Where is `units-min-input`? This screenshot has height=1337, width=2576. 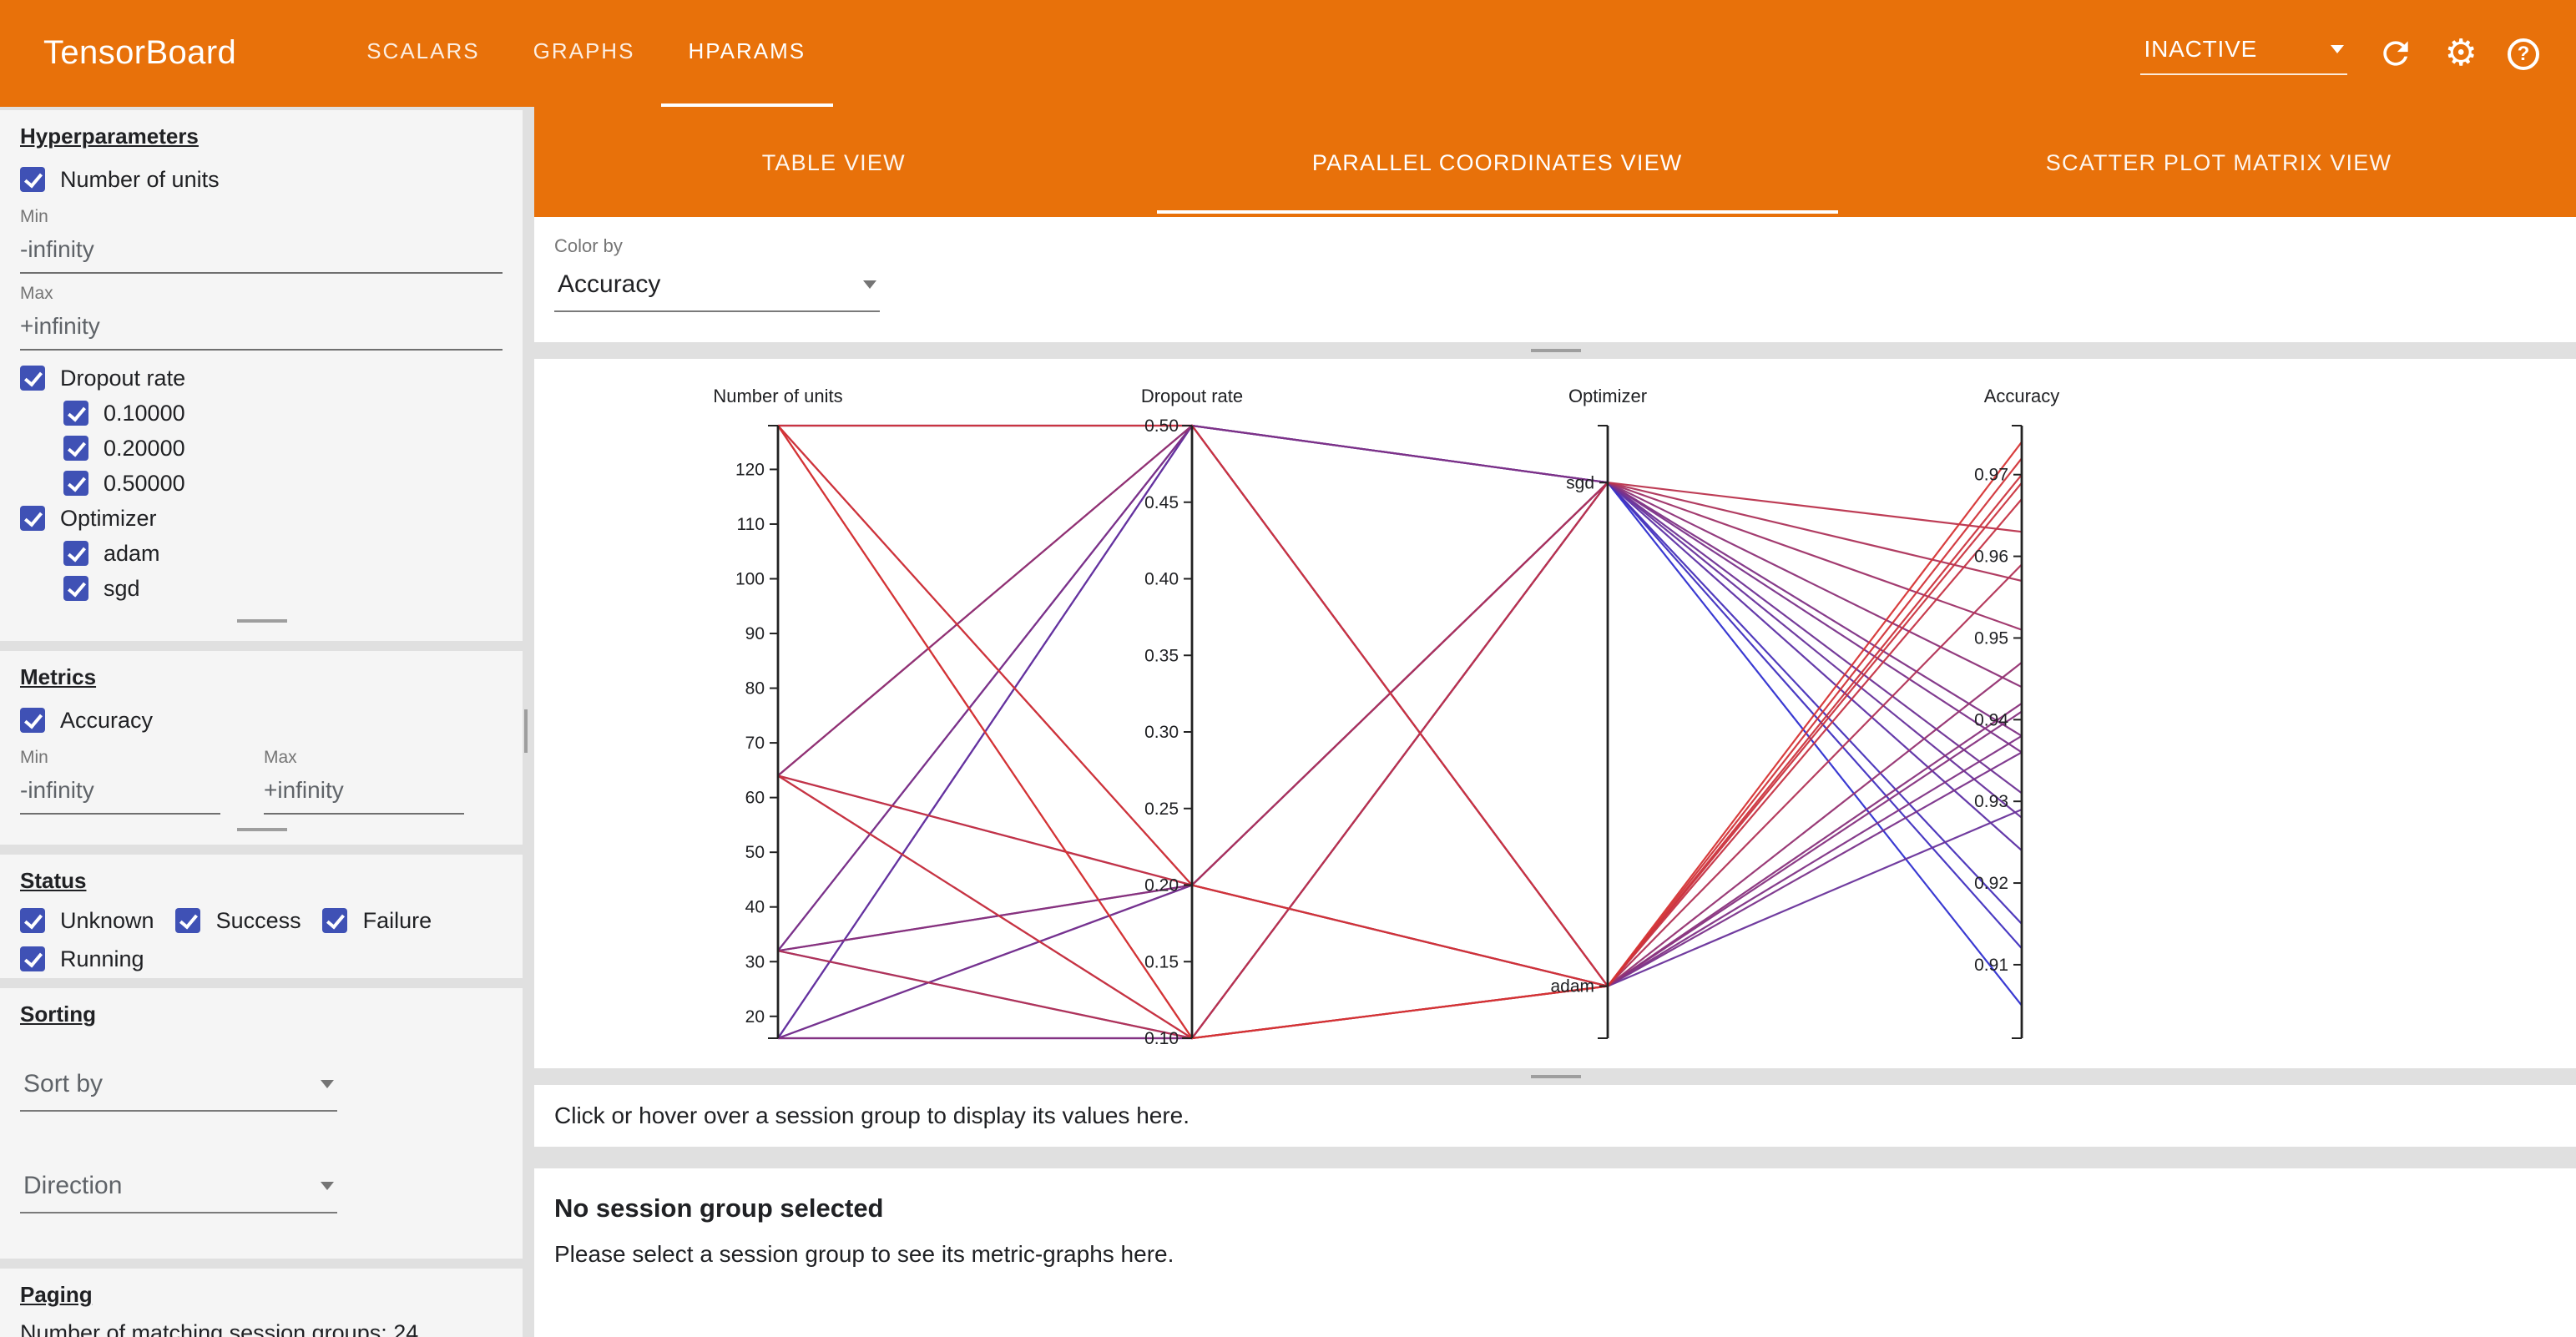 units-min-input is located at coordinates (261, 251).